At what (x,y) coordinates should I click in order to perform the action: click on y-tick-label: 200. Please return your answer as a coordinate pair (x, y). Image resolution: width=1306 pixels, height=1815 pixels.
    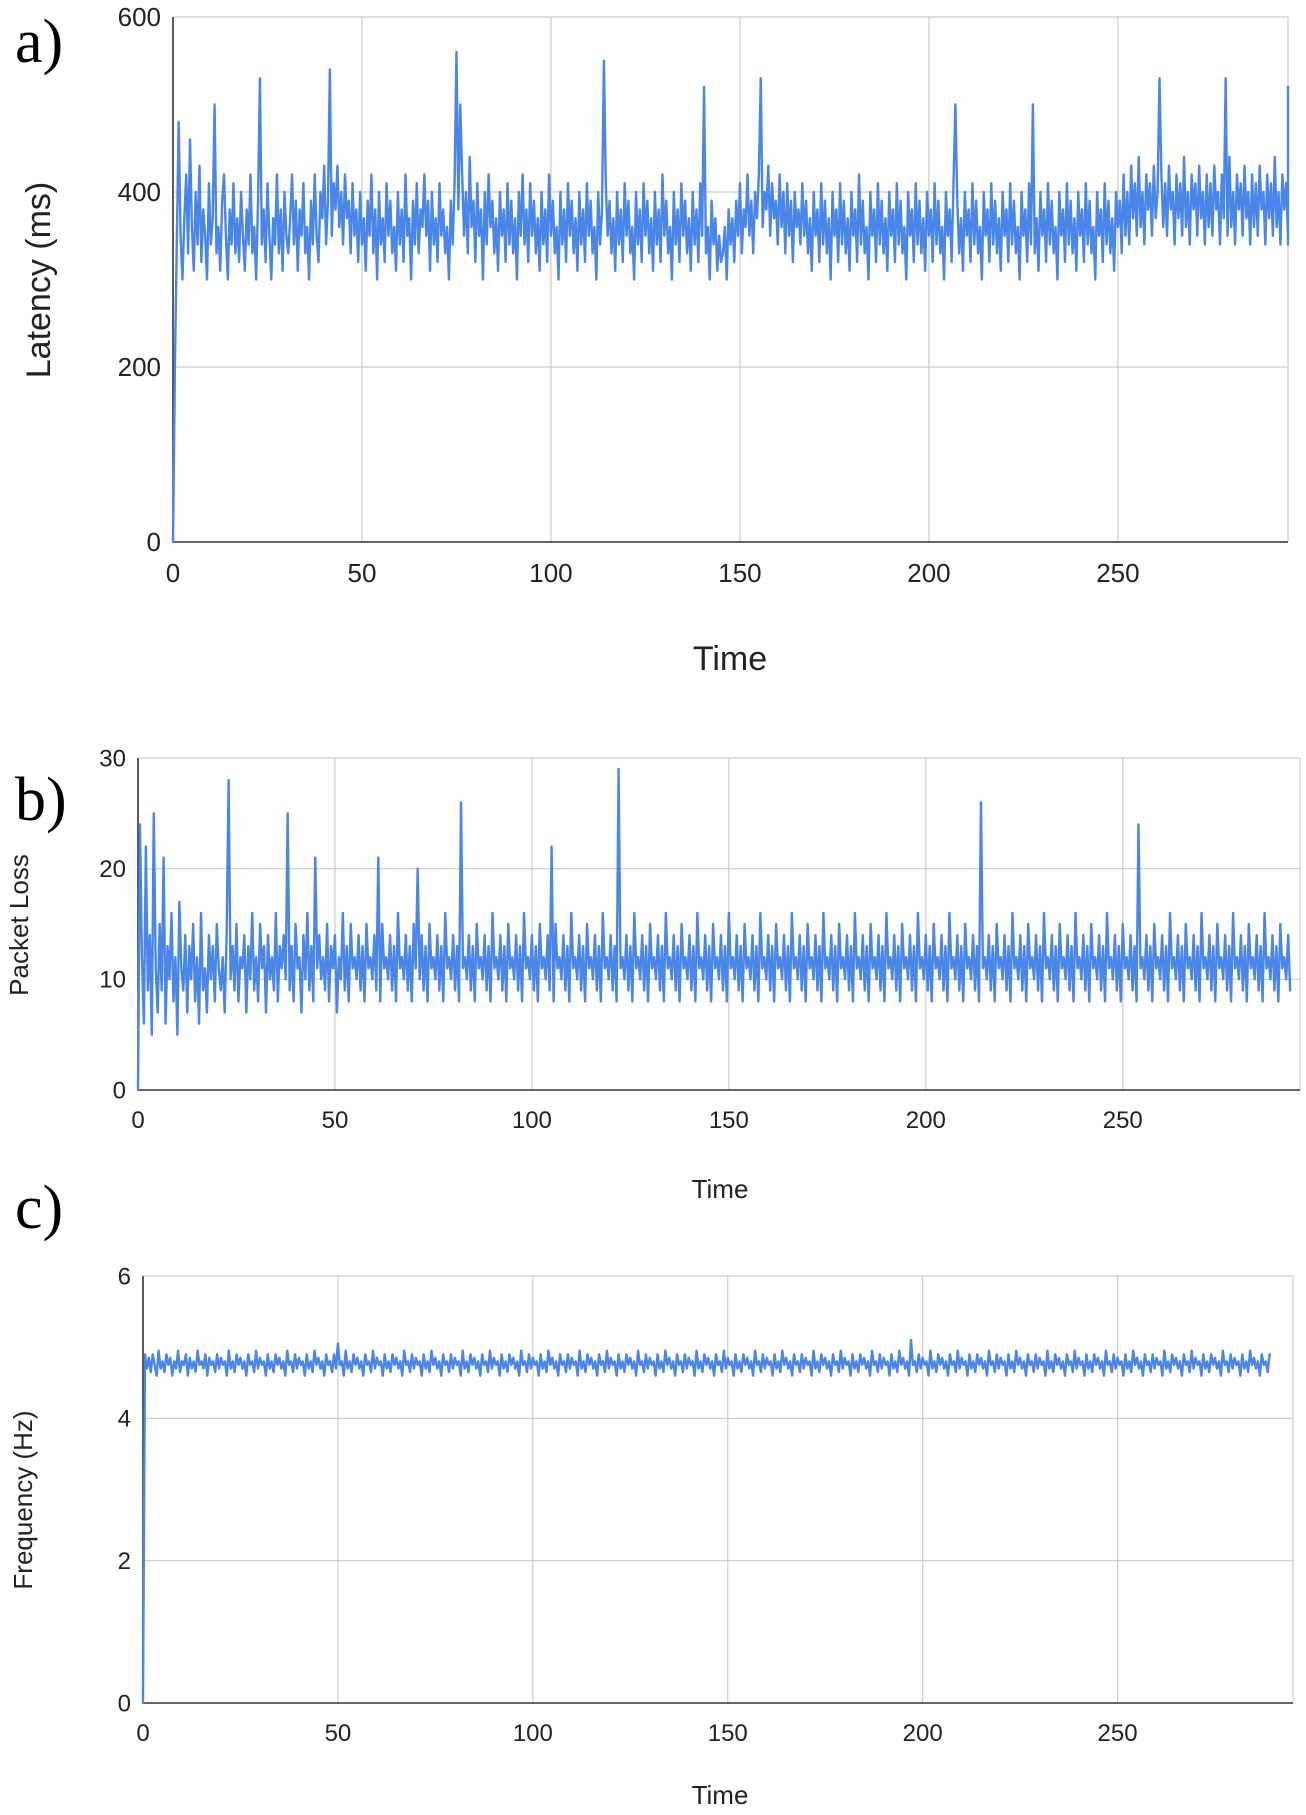
    Looking at the image, I should click on (139, 367).